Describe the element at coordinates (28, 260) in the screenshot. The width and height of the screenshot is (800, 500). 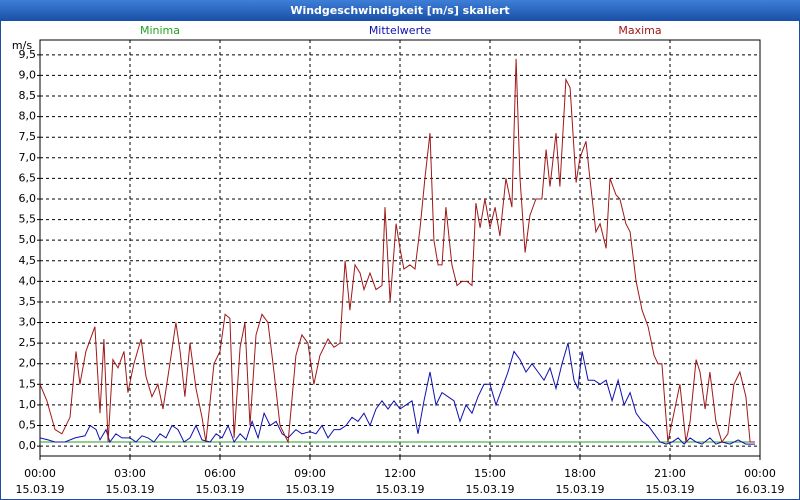
I see `y-tick-label: 4,5` at that location.